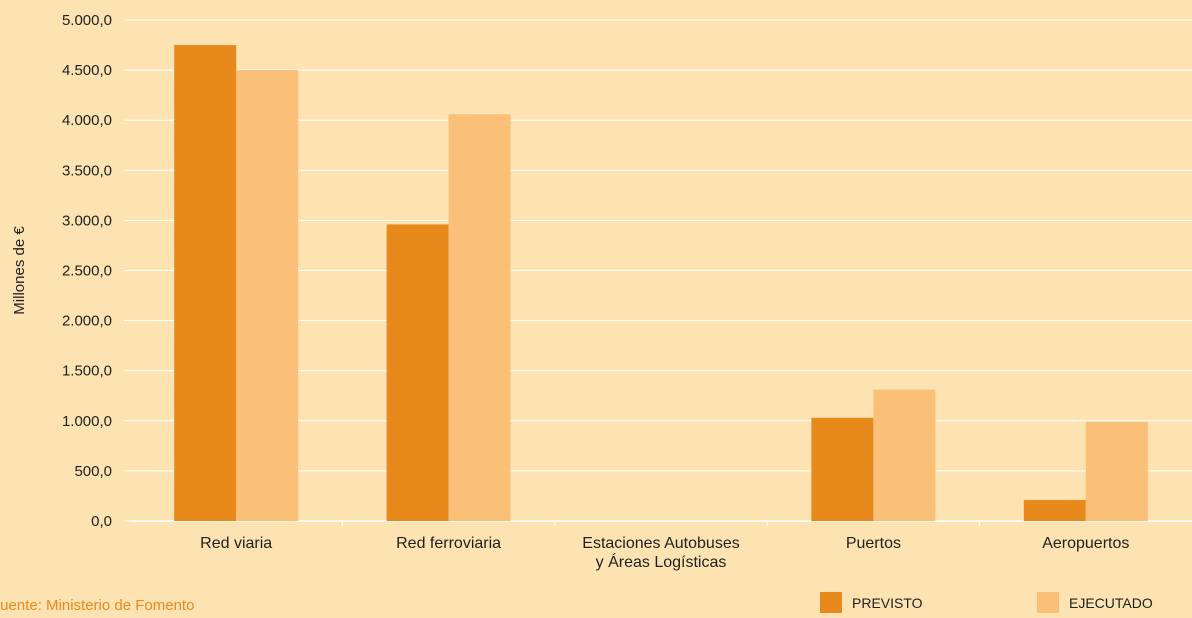  I want to click on legend-swatch-previsto, so click(831, 602).